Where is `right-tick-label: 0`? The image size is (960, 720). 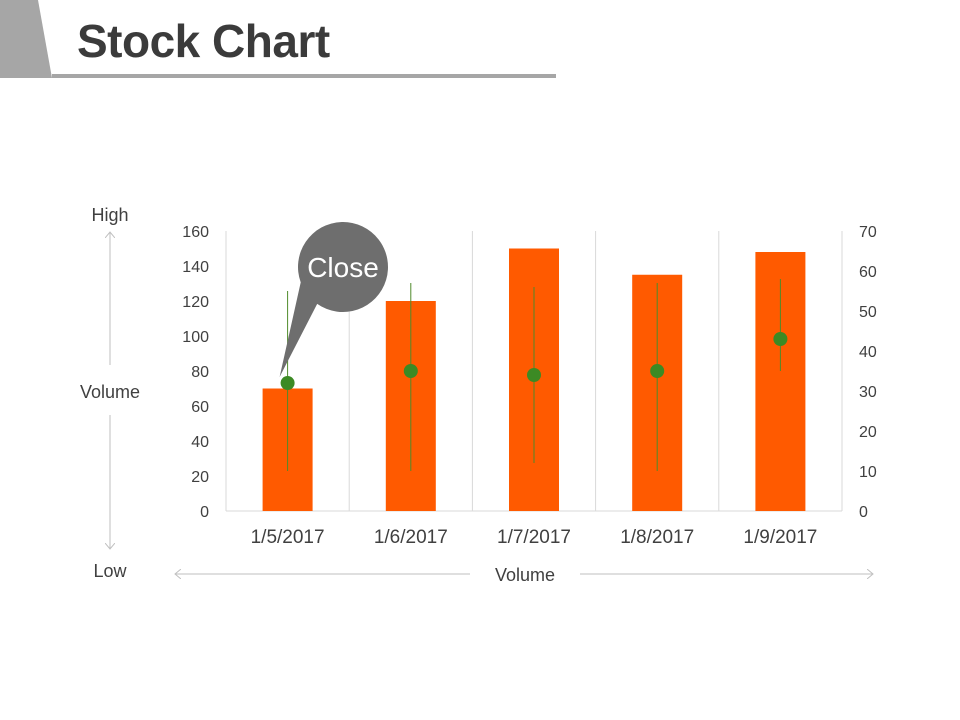
right-tick-label: 0 is located at coordinates (863, 512).